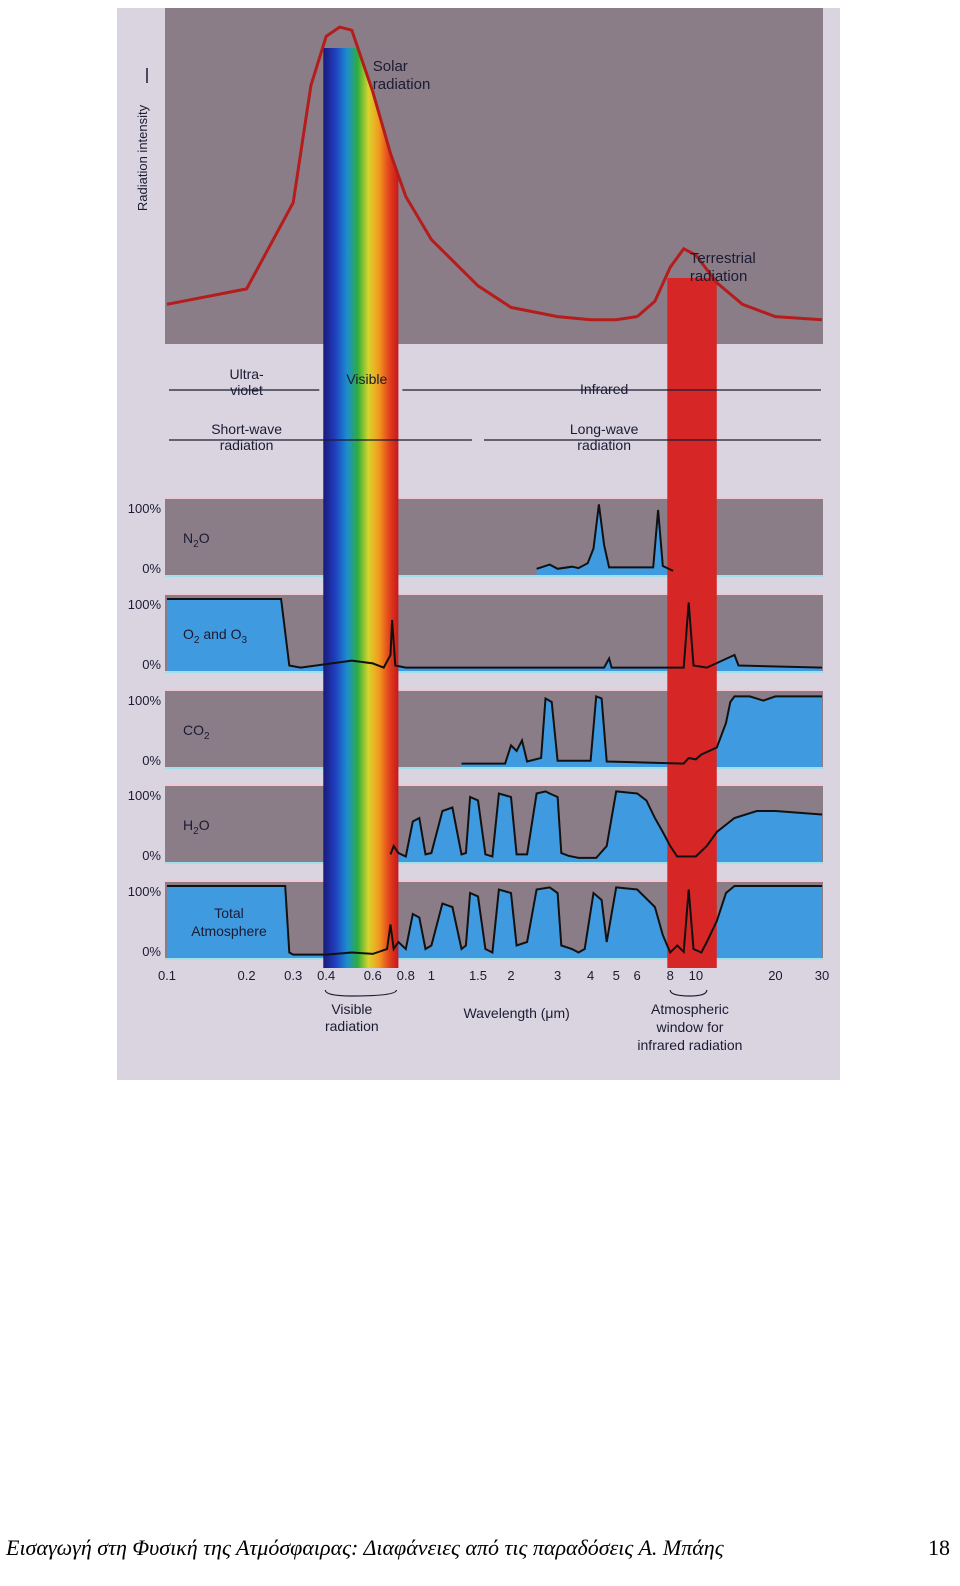  Describe the element at coordinates (351, 1009) in the screenshot. I see `visible-radiation-annotation-line-1: Visible` at that location.